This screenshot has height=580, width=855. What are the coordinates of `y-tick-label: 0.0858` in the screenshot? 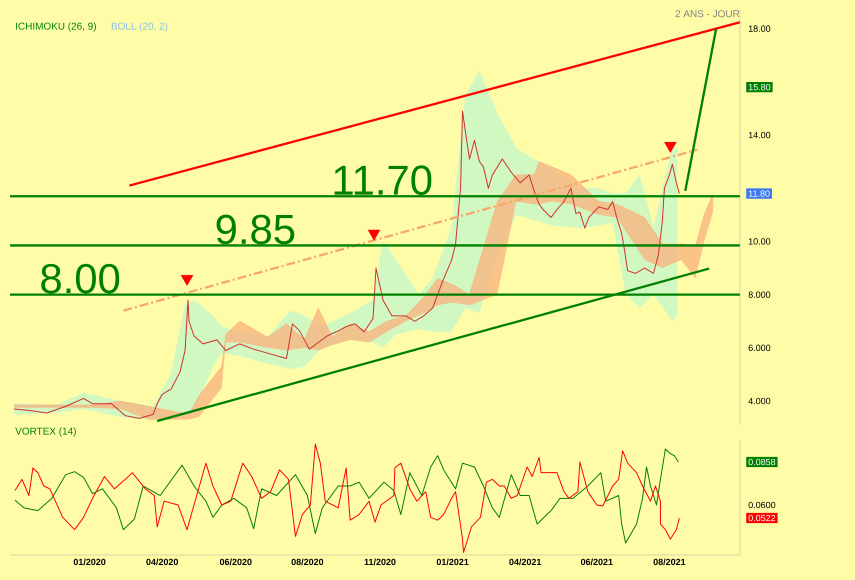 It's located at (762, 462).